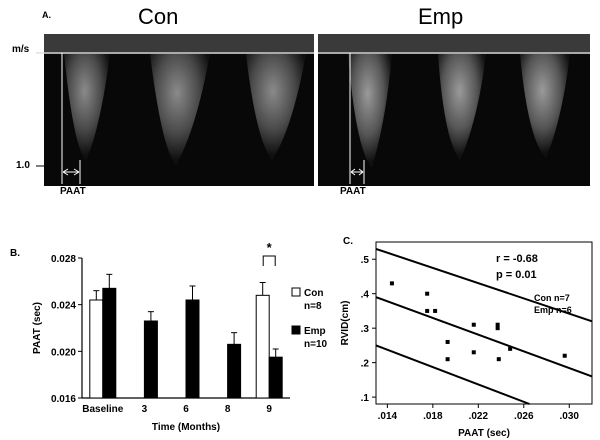 Image resolution: width=600 pixels, height=440 pixels. I want to click on stat-p: p = 0.01, so click(516, 275).